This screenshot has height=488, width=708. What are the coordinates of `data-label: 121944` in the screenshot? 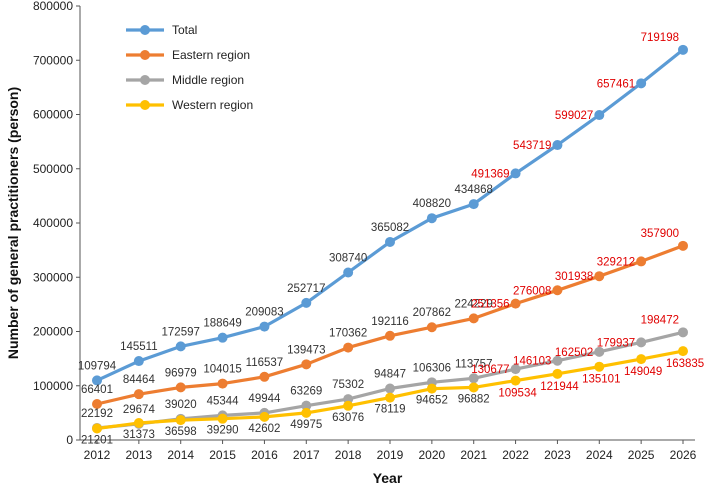 It's located at (559, 387).